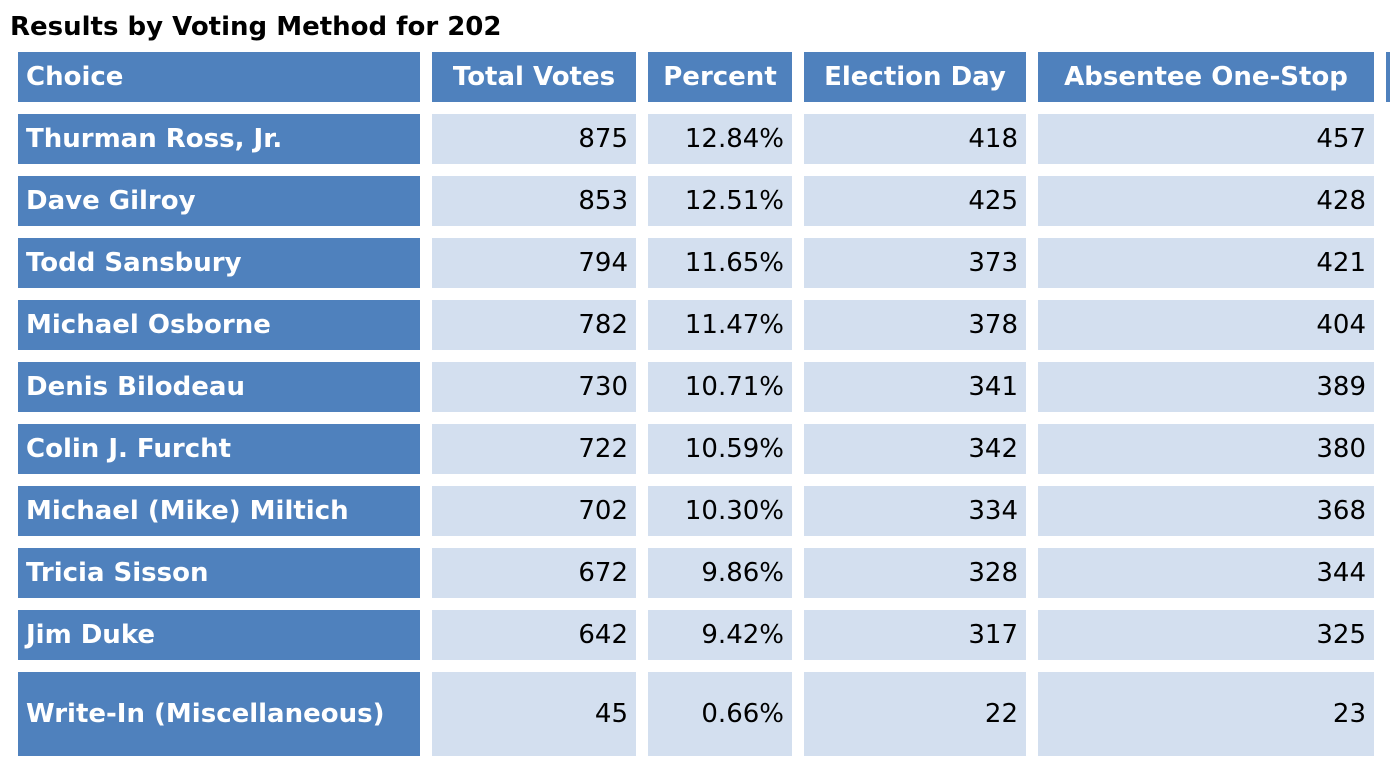  Describe the element at coordinates (256, 27) in the screenshot. I see `page-title: Results by Voting Method for 202` at that location.